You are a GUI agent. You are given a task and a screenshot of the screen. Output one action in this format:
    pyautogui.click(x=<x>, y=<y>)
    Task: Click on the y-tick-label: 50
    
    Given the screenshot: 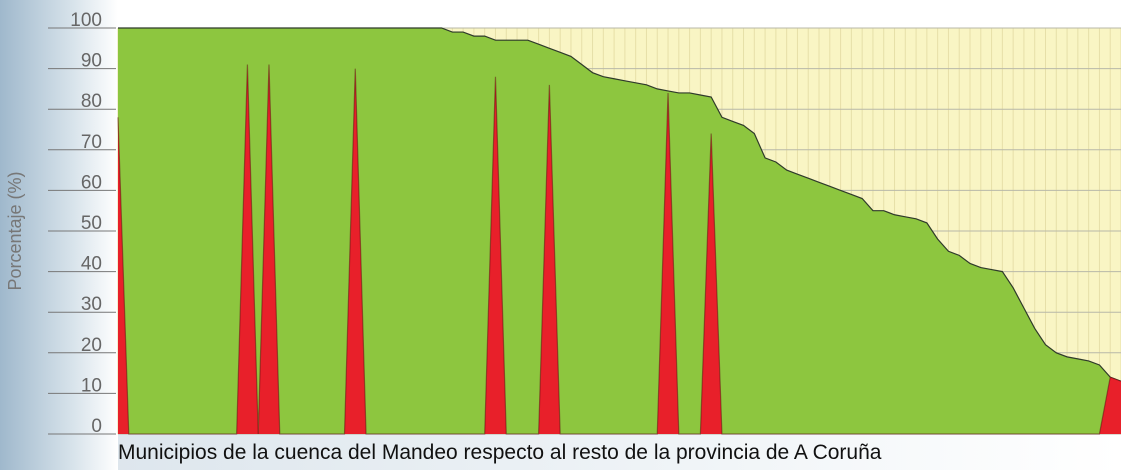 What is the action you would take?
    pyautogui.click(x=91, y=223)
    